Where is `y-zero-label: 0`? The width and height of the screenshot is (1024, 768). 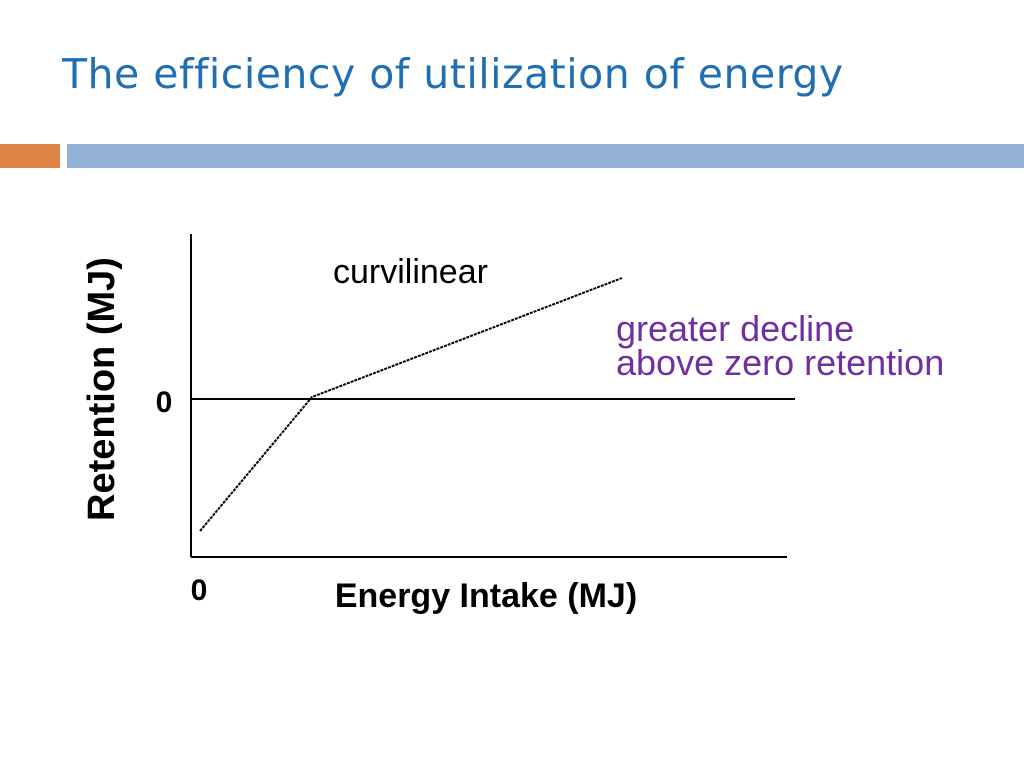 y-zero-label: 0 is located at coordinates (164, 402).